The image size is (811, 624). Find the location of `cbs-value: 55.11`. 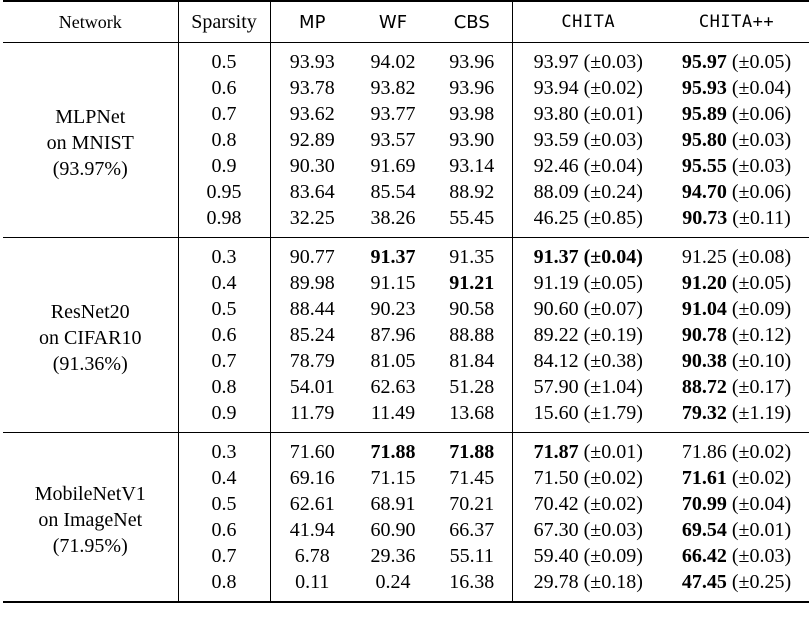

cbs-value: 55.11 is located at coordinates (471, 556).